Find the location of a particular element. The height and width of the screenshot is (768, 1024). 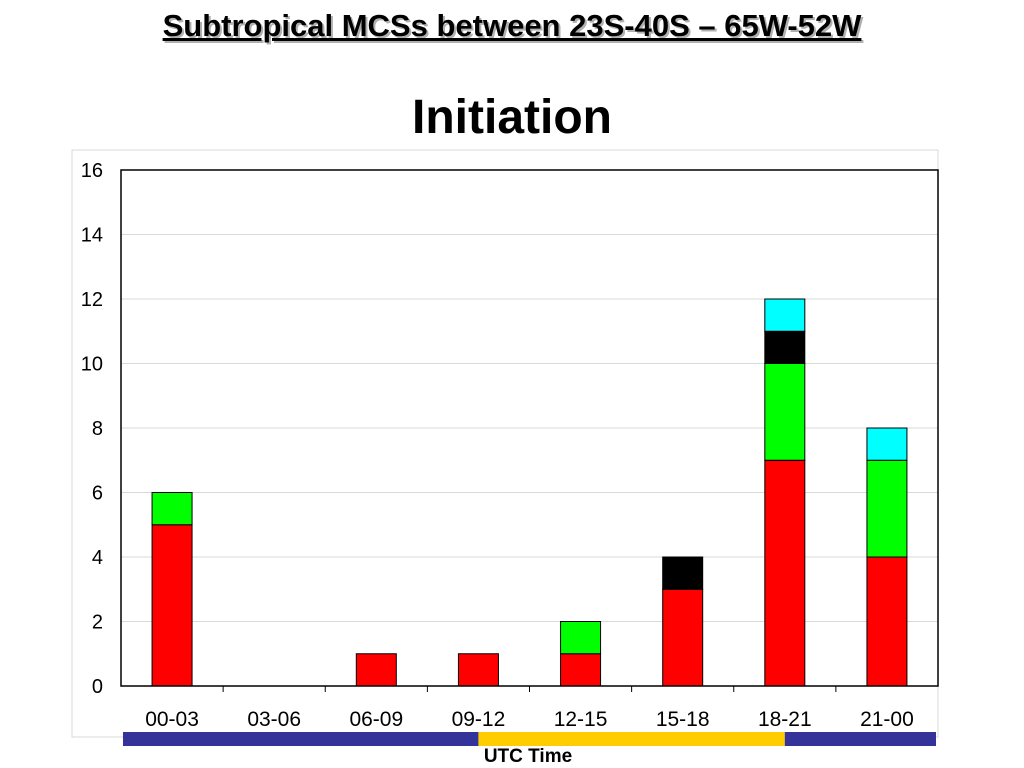

x-tick-label: 18-21 is located at coordinates (785, 719).